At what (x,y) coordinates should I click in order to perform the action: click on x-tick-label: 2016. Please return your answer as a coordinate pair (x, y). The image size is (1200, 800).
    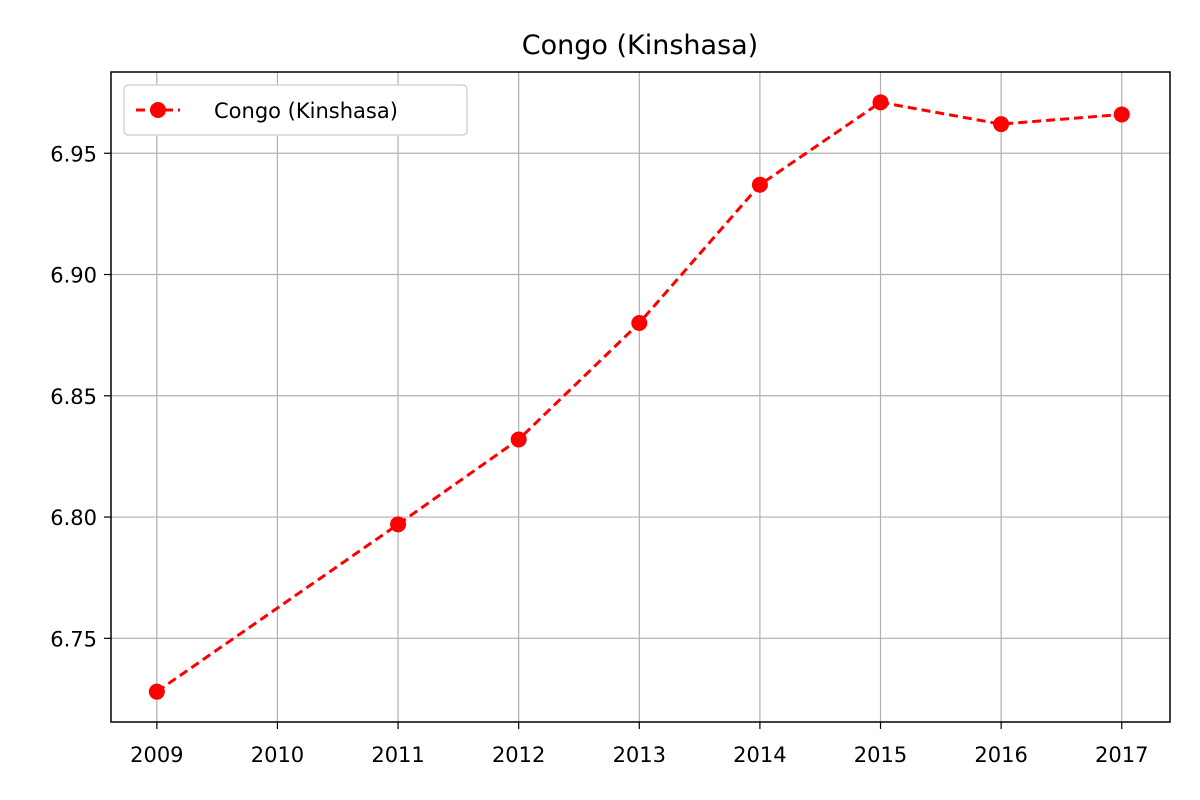
    Looking at the image, I should click on (1000, 755).